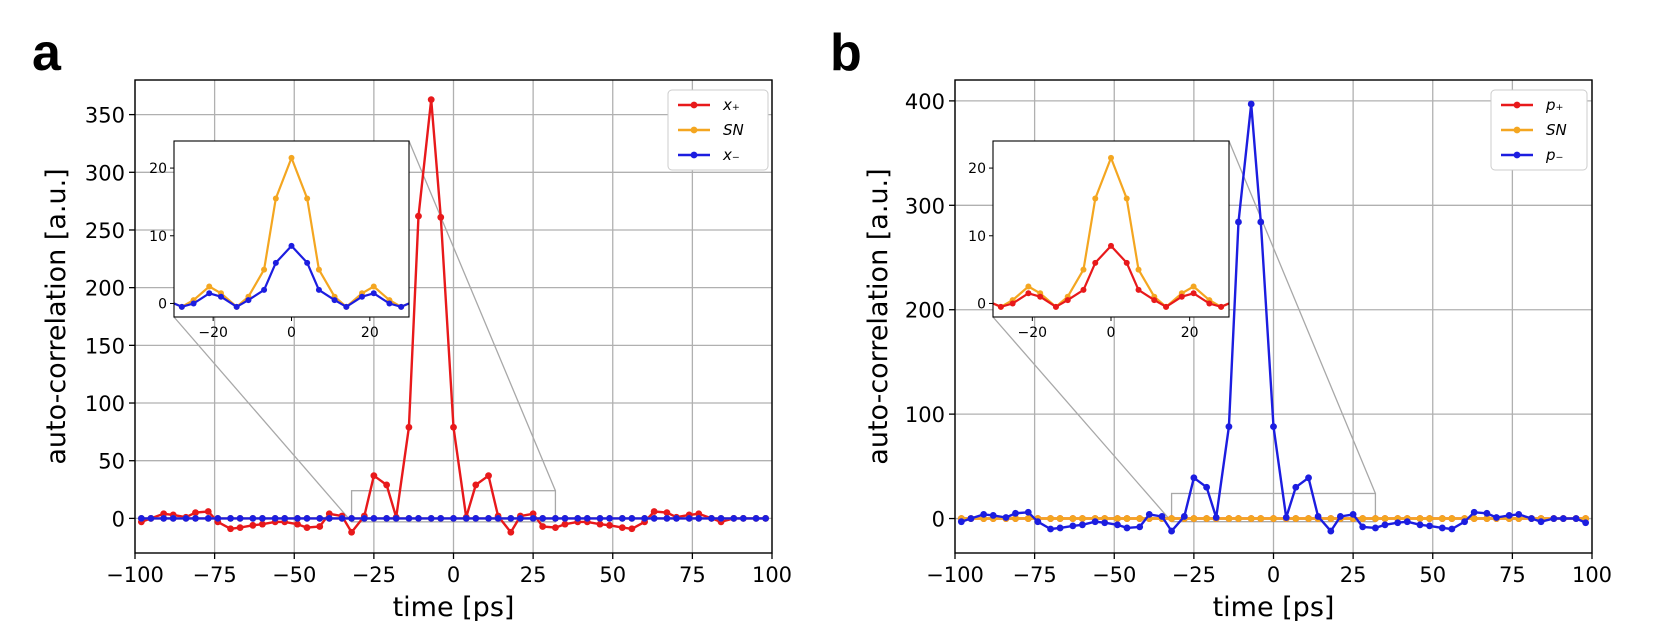  What do you see at coordinates (878, 316) in the screenshot?
I see `y-axis-label: auto-correlation [a.u.]` at bounding box center [878, 316].